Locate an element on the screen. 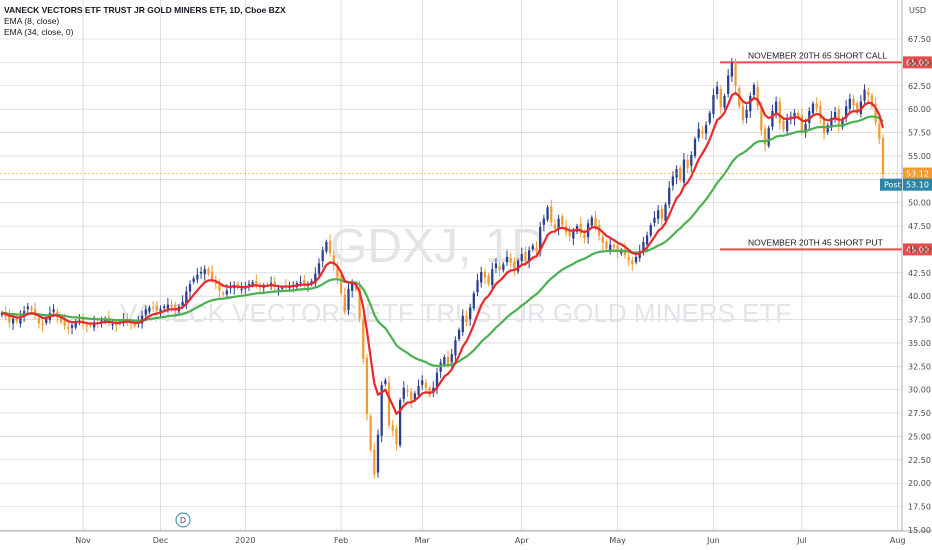  legend-ema34: EMA (34, close, 0) is located at coordinates (39, 32).